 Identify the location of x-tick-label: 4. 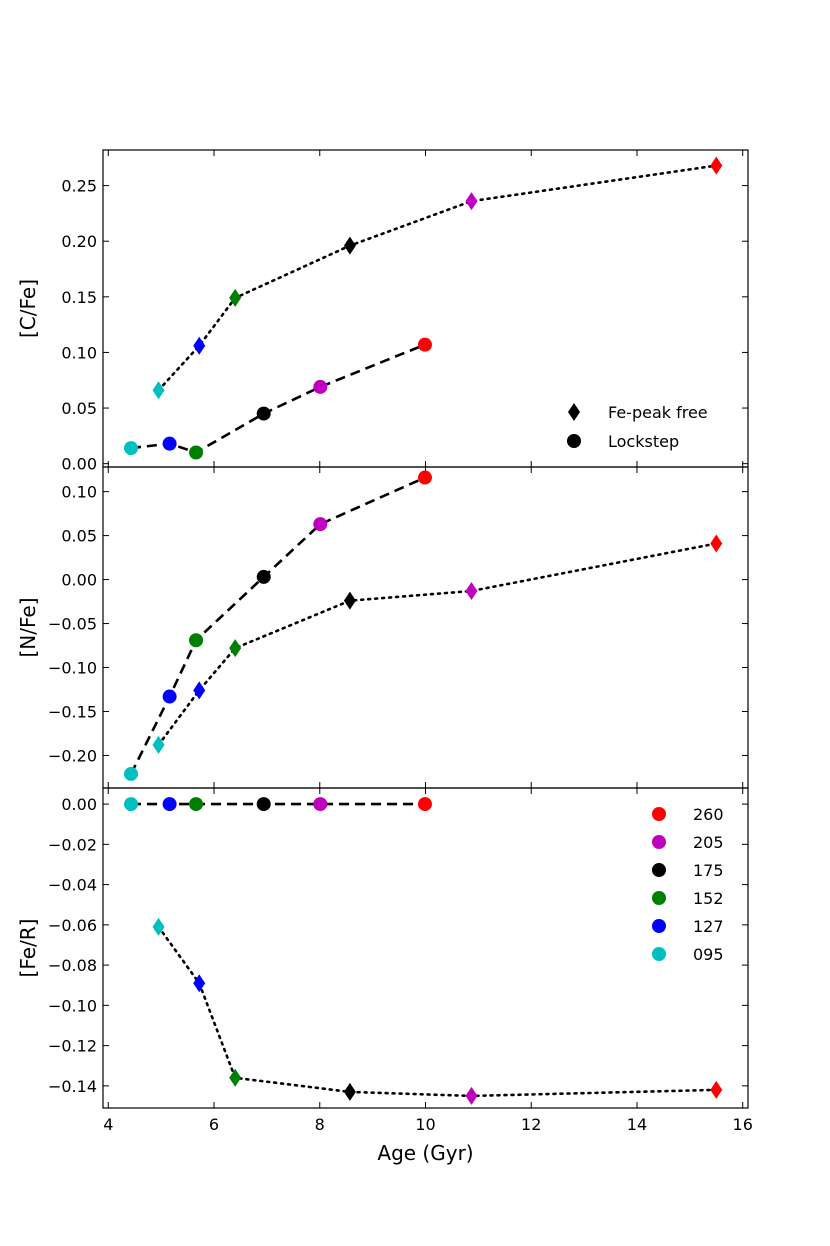
(108, 1124).